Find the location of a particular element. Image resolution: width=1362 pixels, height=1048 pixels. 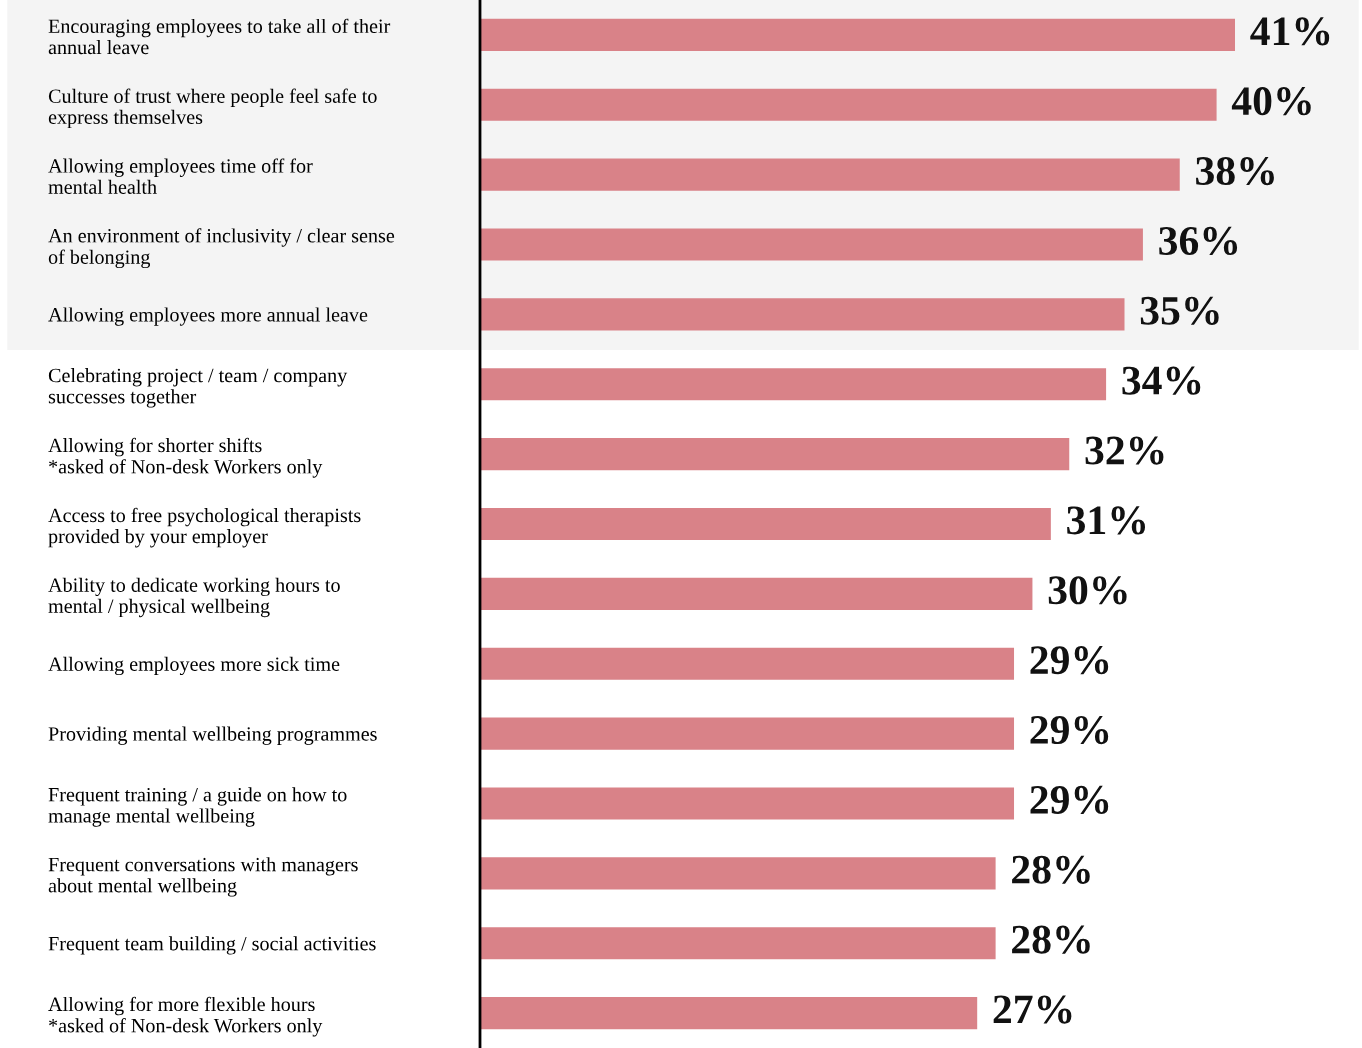

y-tick-label: Frequent conversations with managers about mental wellbeing is located at coordinates (203, 877).